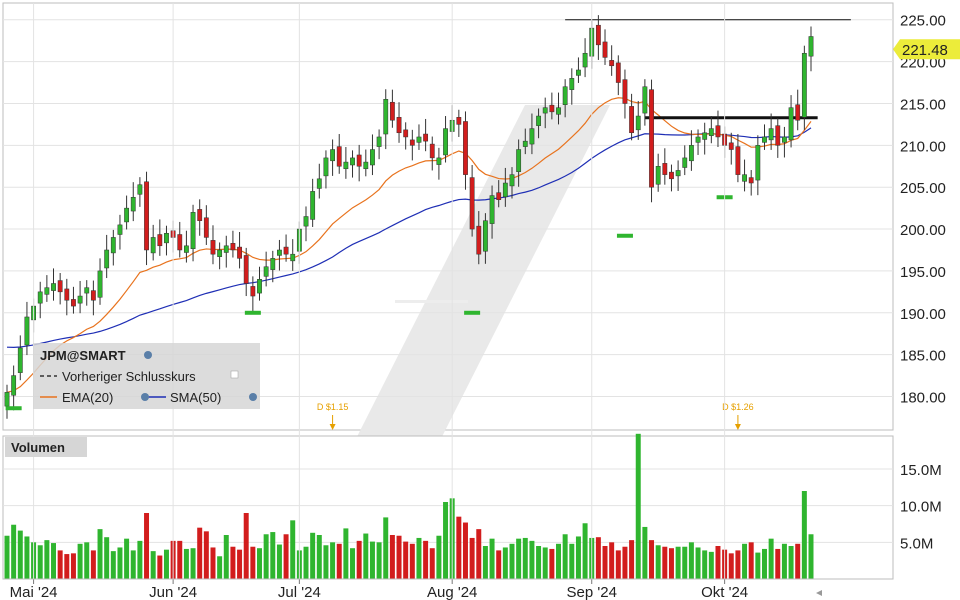 The width and height of the screenshot is (960, 600). I want to click on scroll-right-icon, so click(819, 593).